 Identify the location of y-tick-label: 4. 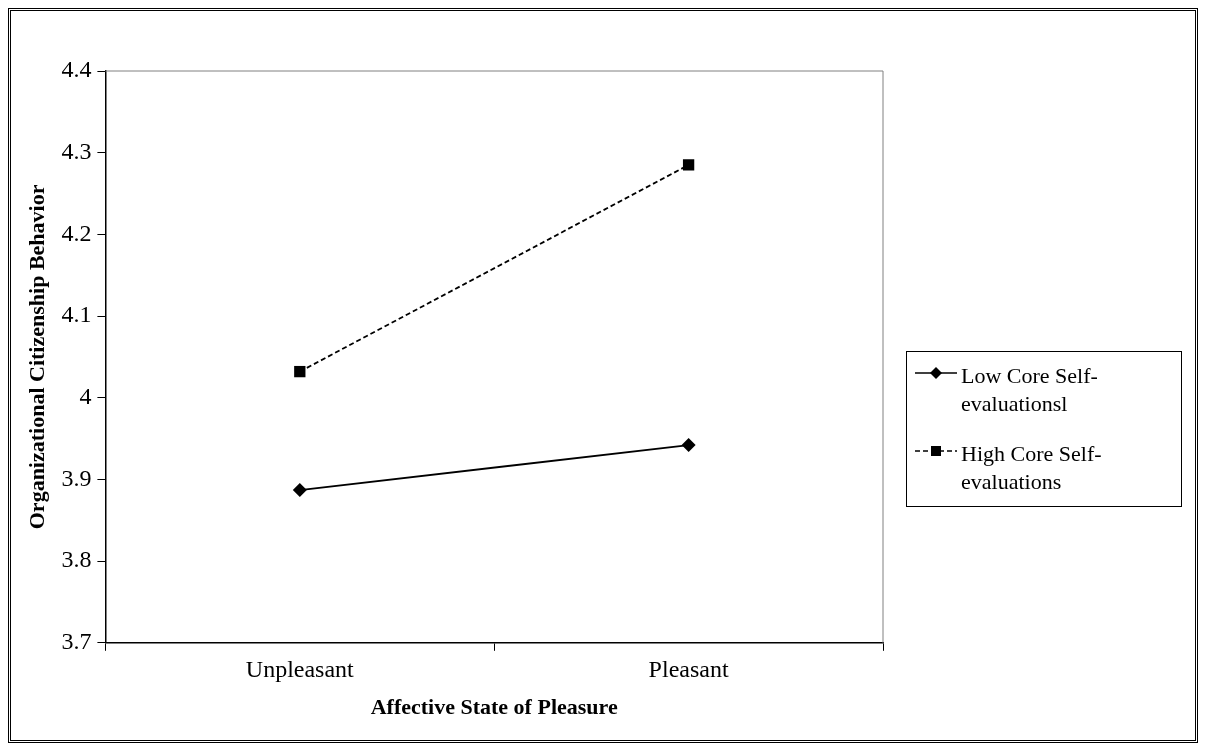
(85, 396).